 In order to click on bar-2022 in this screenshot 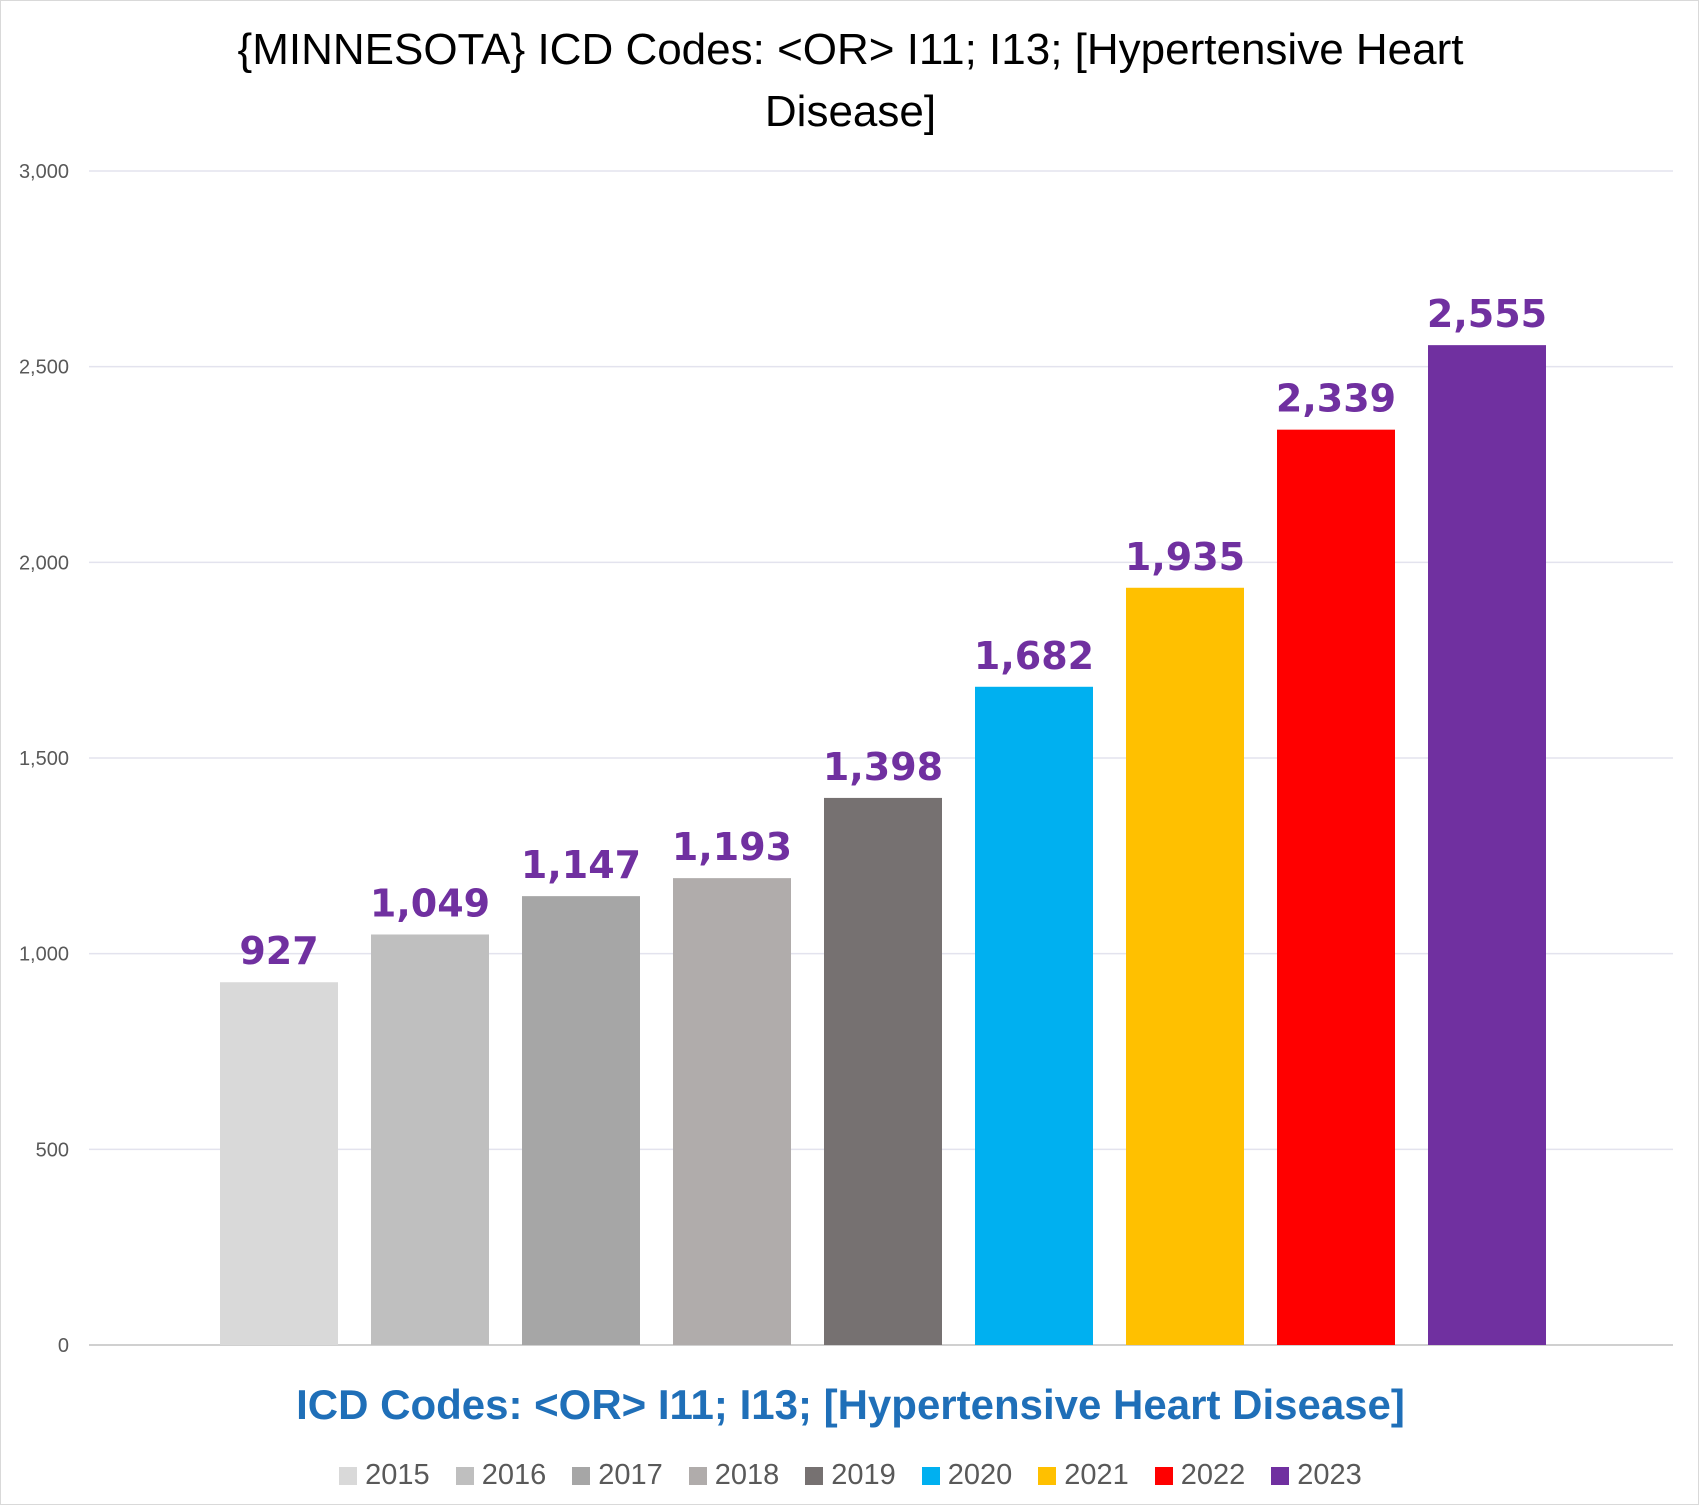, I will do `click(1336, 887)`.